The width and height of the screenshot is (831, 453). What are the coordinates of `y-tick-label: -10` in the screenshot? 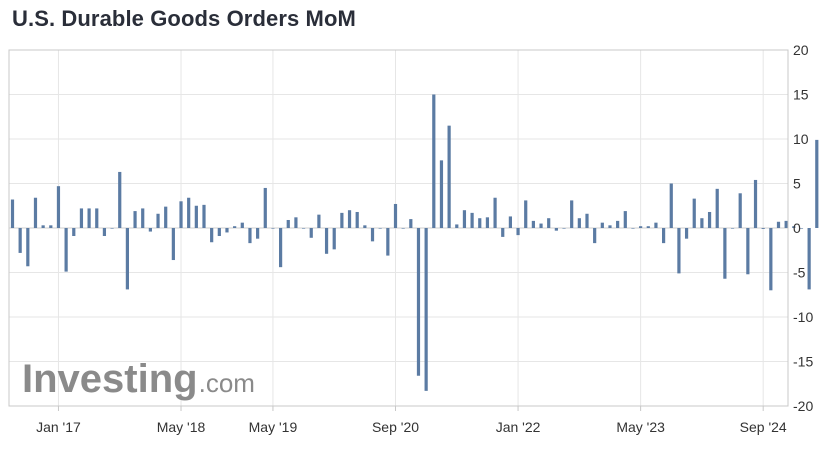 It's located at (803, 317).